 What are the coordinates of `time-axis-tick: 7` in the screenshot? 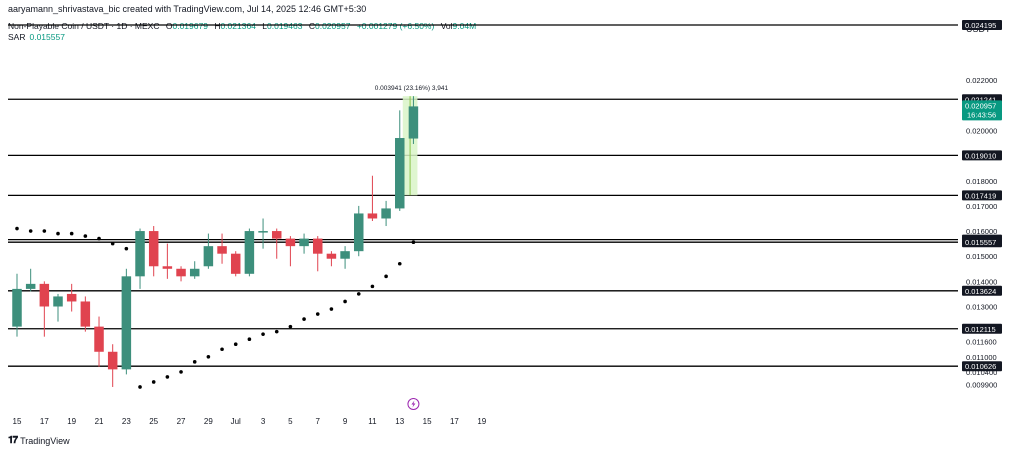 It's located at (318, 421).